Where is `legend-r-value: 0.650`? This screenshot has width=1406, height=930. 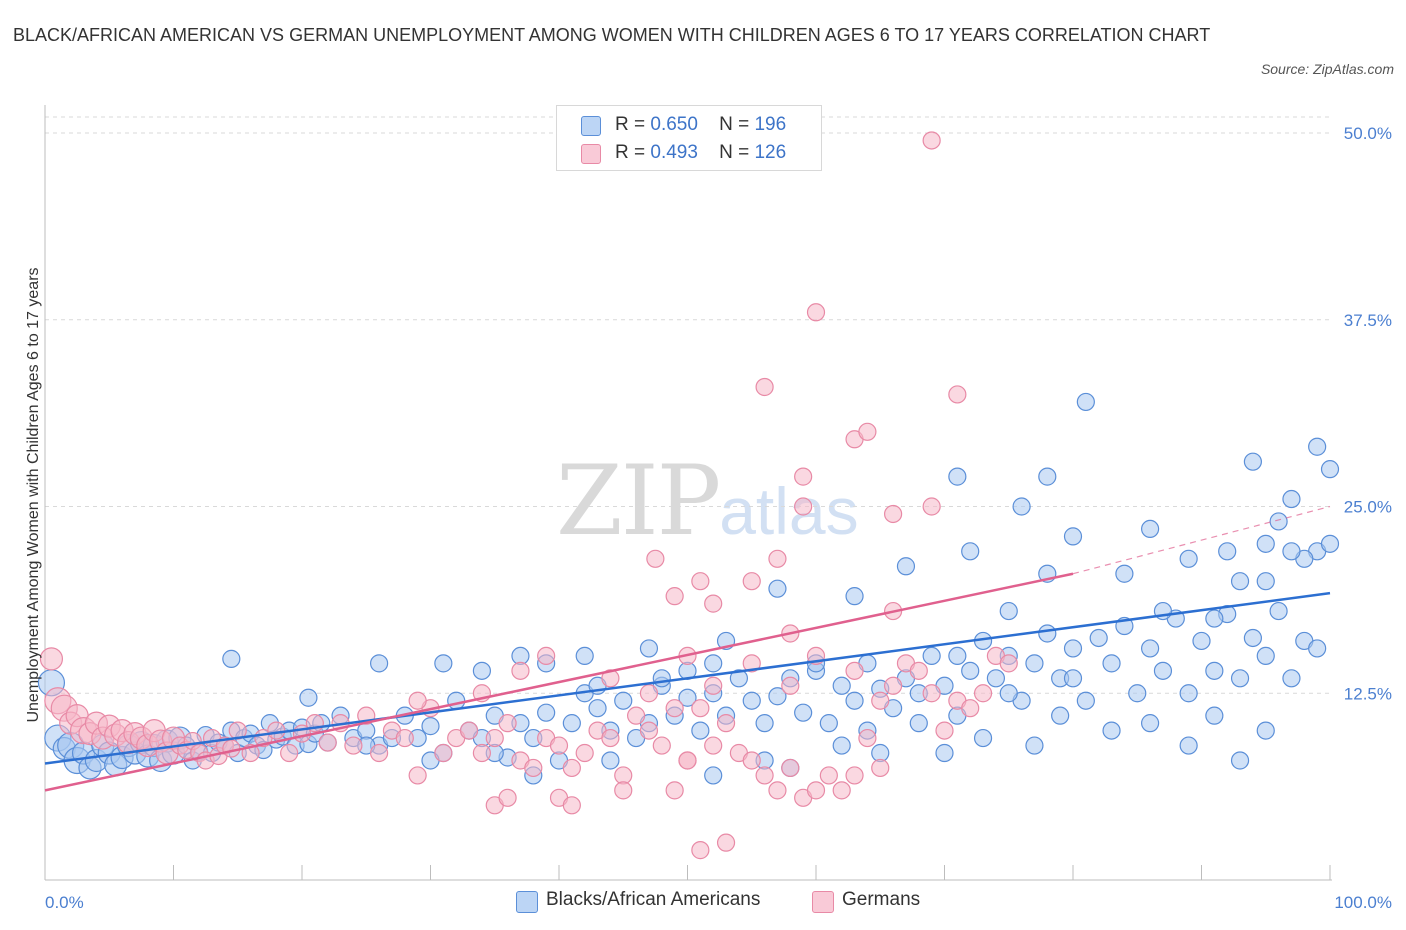
legend-r-value: 0.650 is located at coordinates (674, 124).